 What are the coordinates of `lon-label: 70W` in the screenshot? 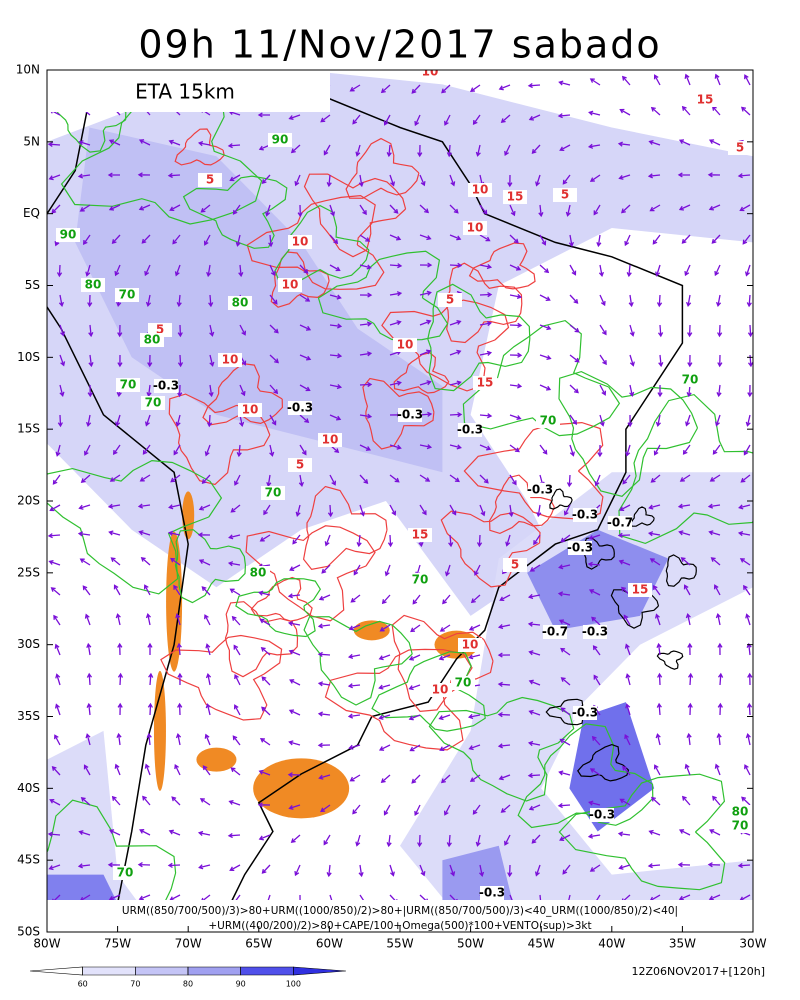 It's located at (188, 944).